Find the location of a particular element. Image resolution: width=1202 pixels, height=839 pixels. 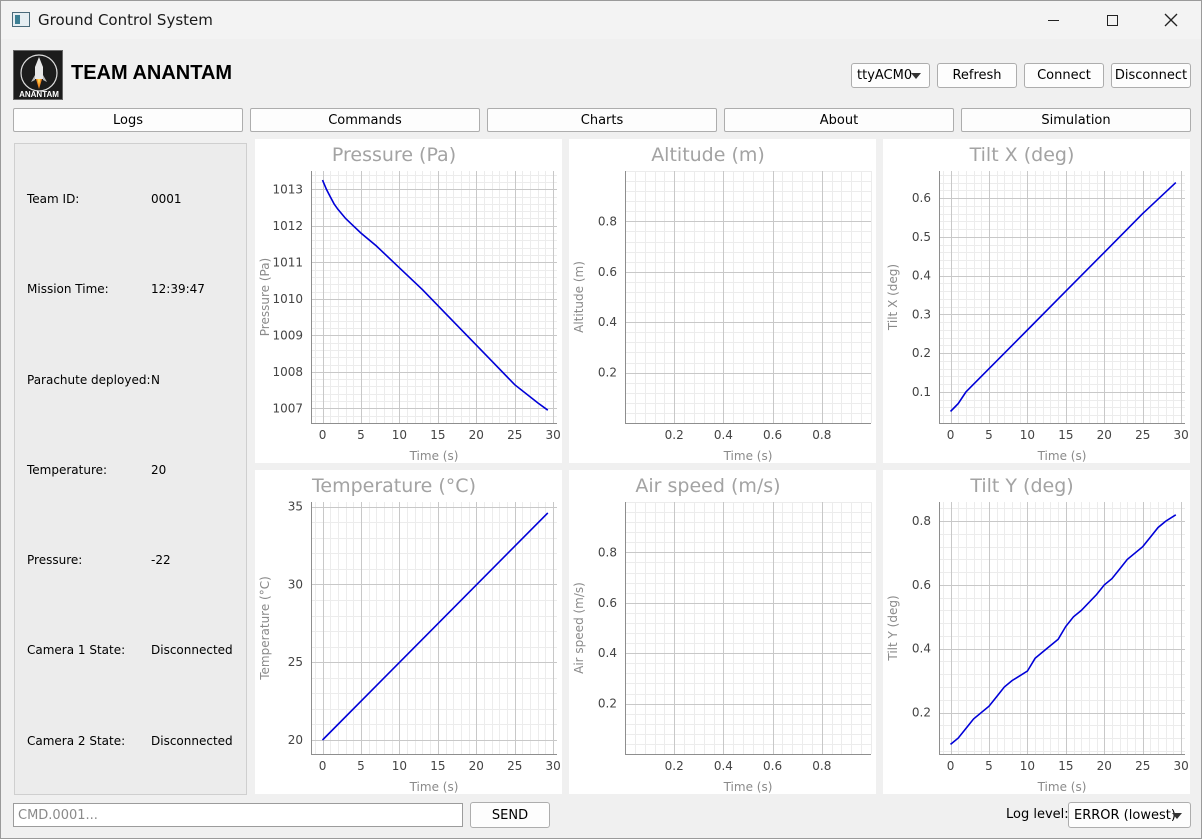

serial-port-value: ttyACM0 is located at coordinates (885, 75).